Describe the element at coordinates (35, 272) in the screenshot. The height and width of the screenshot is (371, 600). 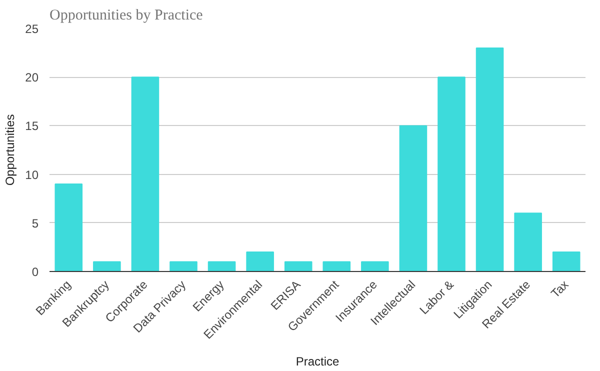
I see `y-tick-label: 0` at that location.